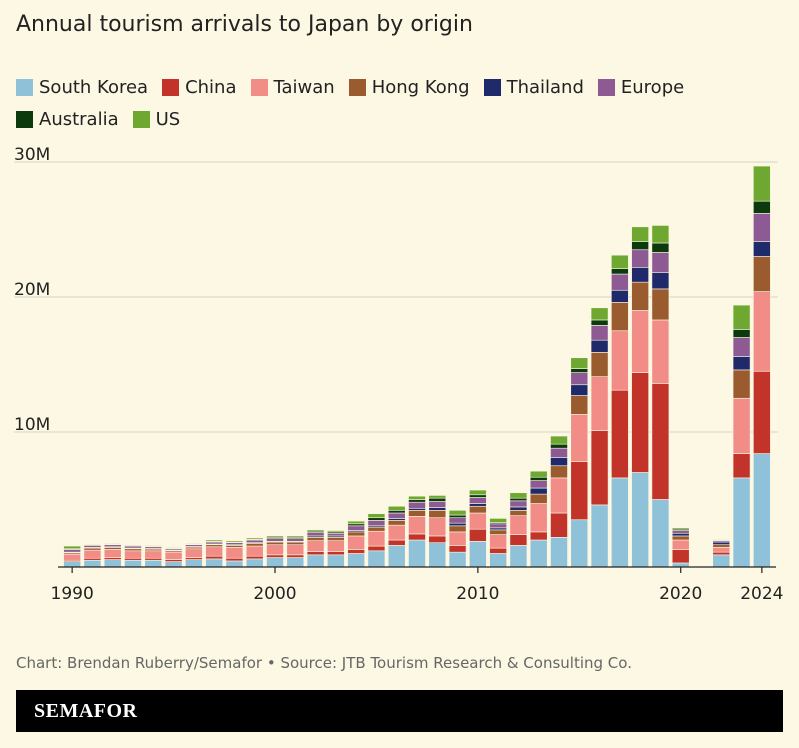 The height and width of the screenshot is (748, 799). What do you see at coordinates (274, 594) in the screenshot?
I see `x-tick-label: 2000` at bounding box center [274, 594].